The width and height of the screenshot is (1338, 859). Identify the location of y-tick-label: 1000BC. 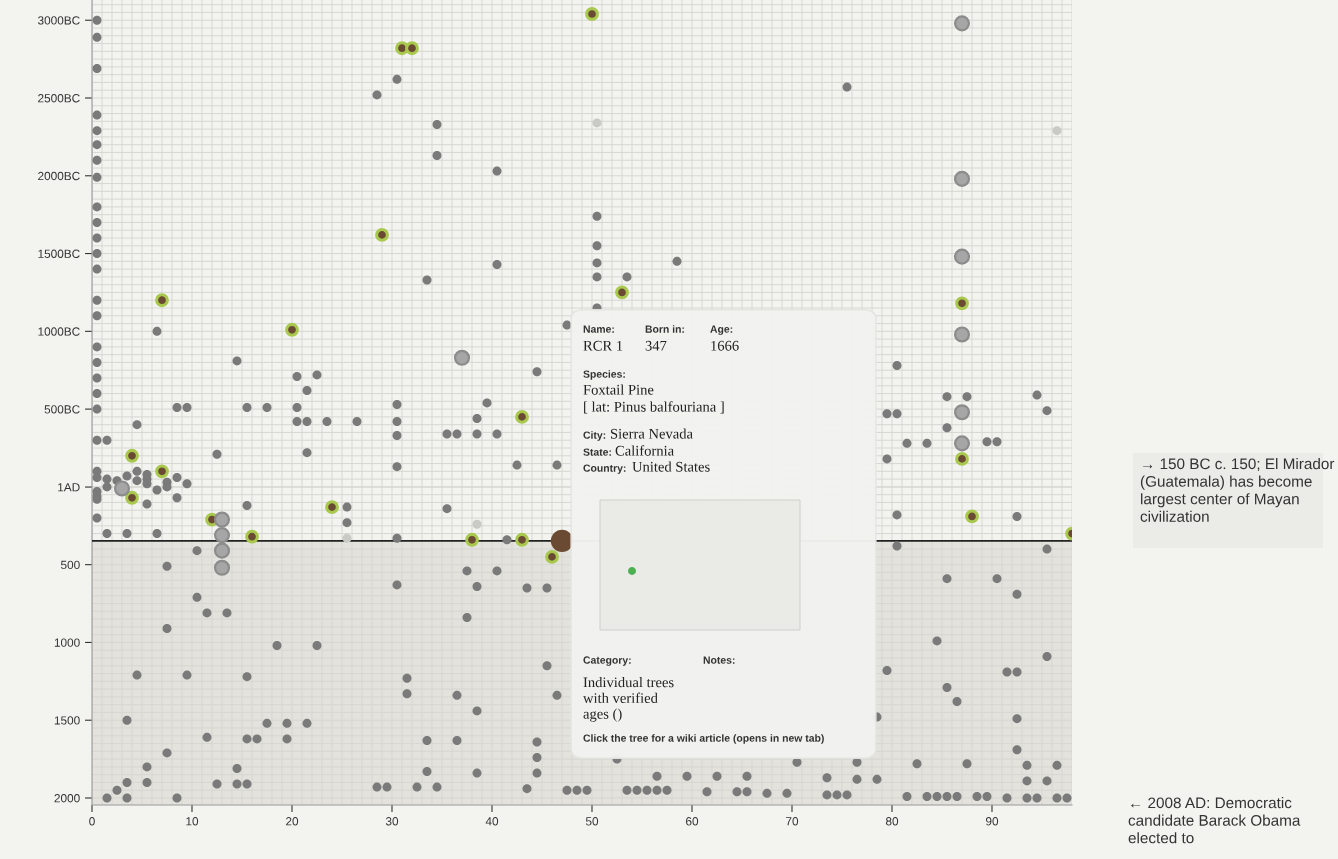
(59, 331).